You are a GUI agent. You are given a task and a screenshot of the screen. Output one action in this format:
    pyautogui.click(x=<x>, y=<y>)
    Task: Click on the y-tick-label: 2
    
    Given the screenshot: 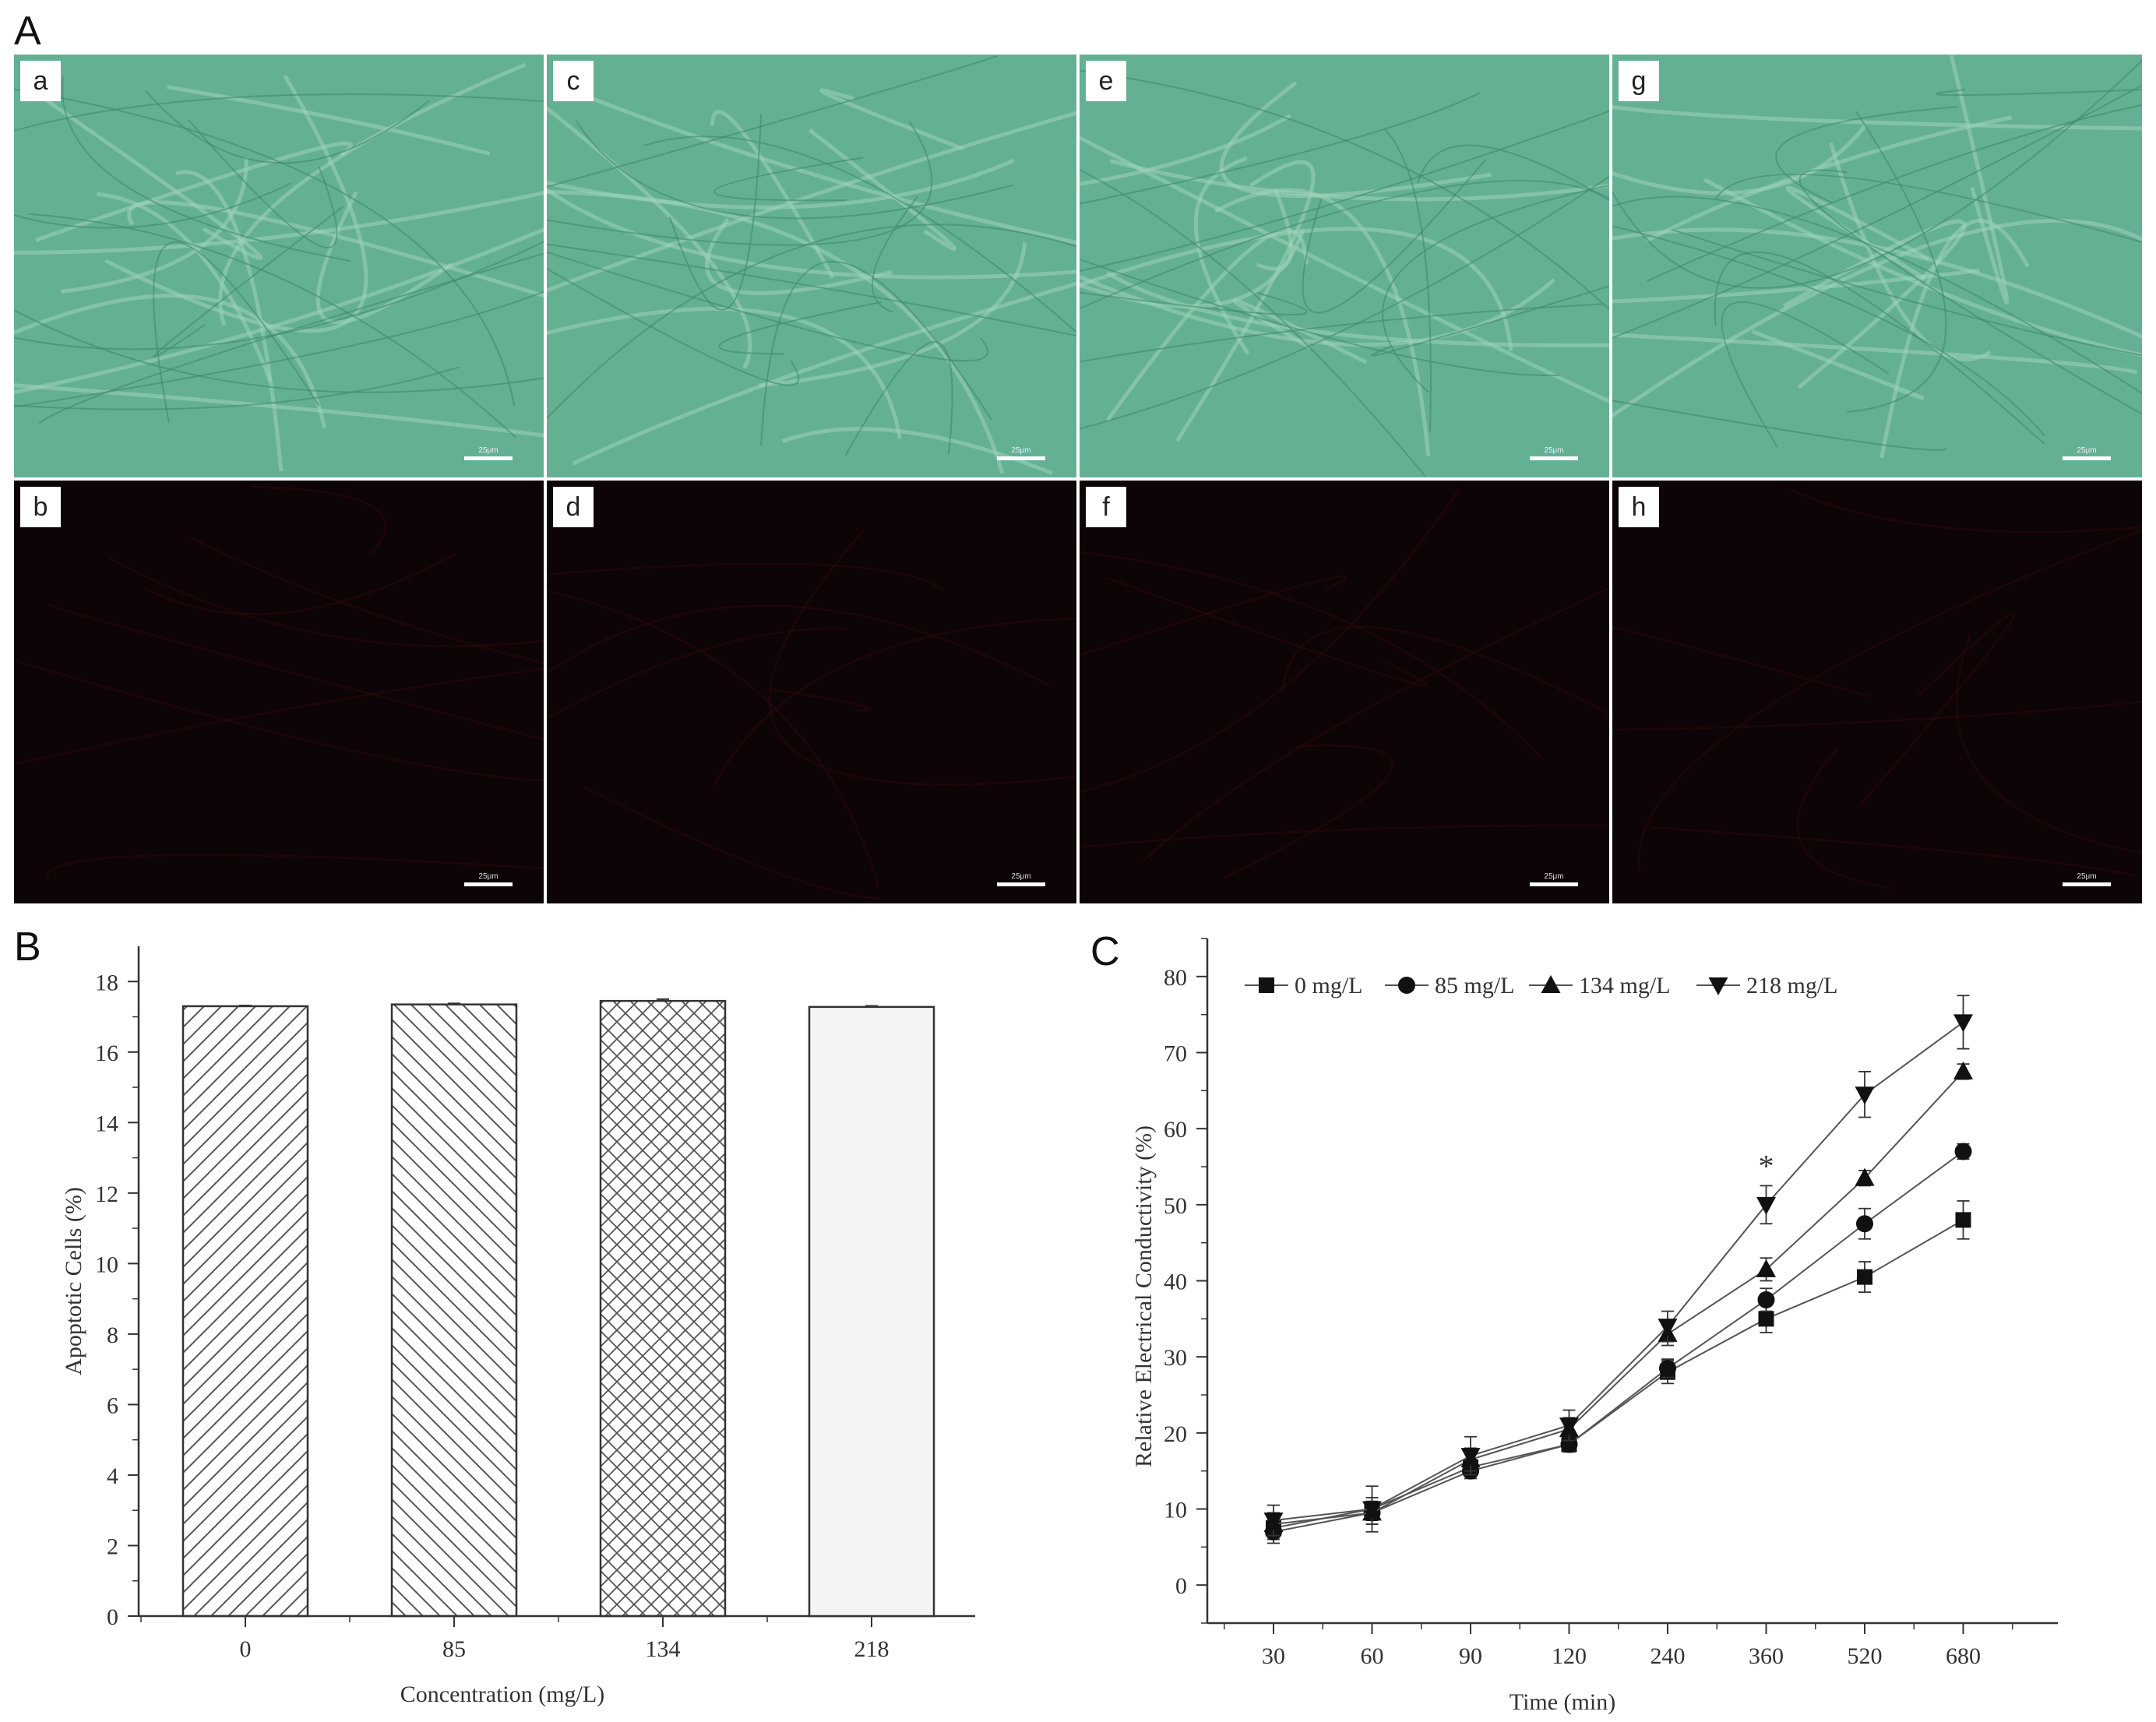 What is the action you would take?
    pyautogui.click(x=112, y=1546)
    